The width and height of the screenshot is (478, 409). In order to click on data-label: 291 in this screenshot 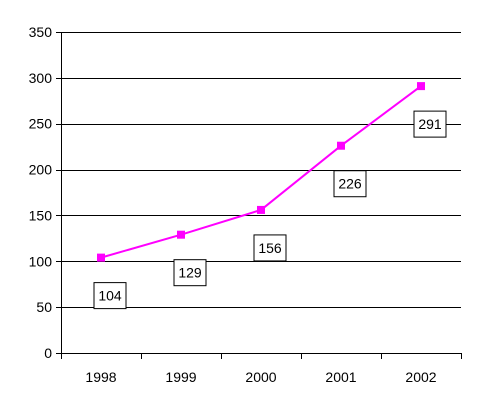, I will do `click(430, 124)`.